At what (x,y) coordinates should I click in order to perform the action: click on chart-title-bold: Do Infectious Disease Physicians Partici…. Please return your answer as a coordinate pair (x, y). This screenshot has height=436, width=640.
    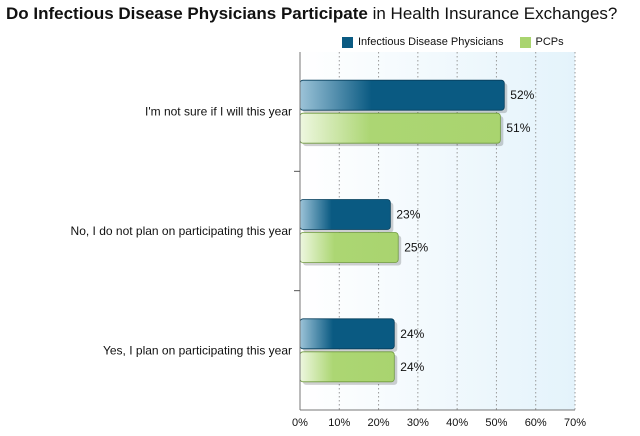
    Looking at the image, I should click on (187, 13).